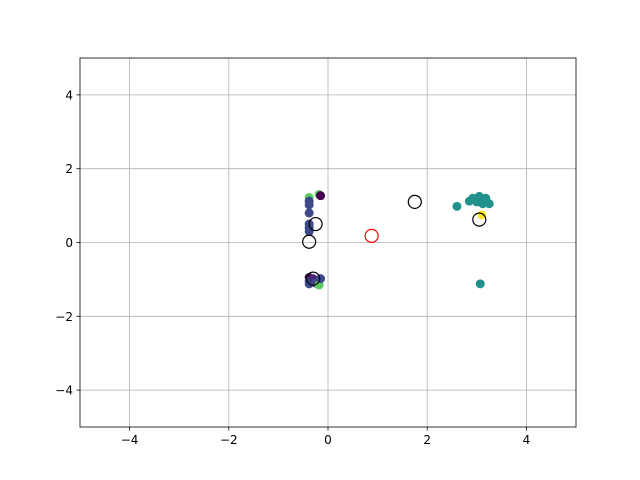 The height and width of the screenshot is (480, 640). I want to click on y-tick-label: −2, so click(64, 317).